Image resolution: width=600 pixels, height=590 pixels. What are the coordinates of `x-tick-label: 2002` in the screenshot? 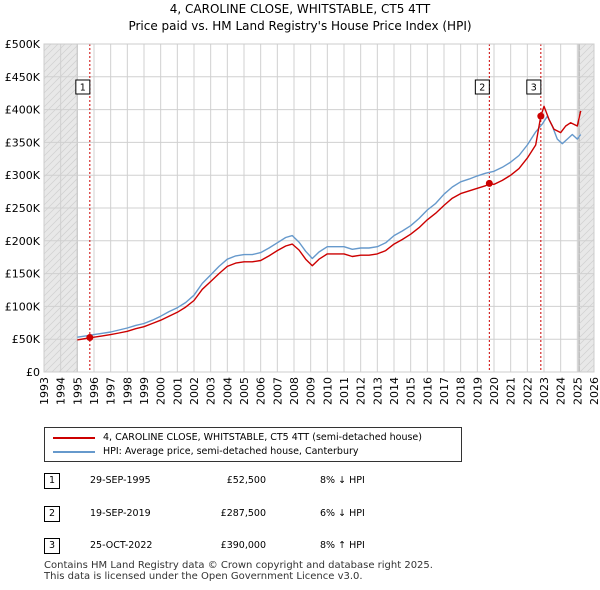 It's located at (194, 391).